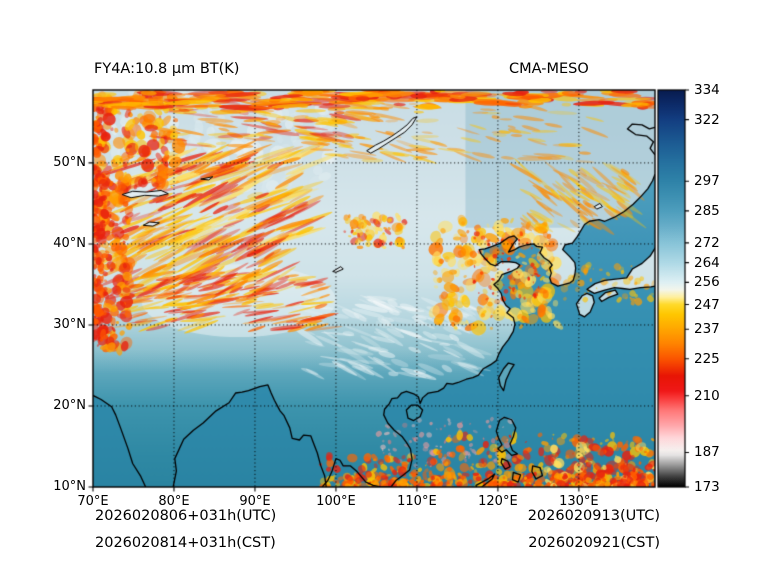 The height and width of the screenshot is (573, 764). What do you see at coordinates (707, 395) in the screenshot?
I see `colorbar-tick-label: 210` at bounding box center [707, 395].